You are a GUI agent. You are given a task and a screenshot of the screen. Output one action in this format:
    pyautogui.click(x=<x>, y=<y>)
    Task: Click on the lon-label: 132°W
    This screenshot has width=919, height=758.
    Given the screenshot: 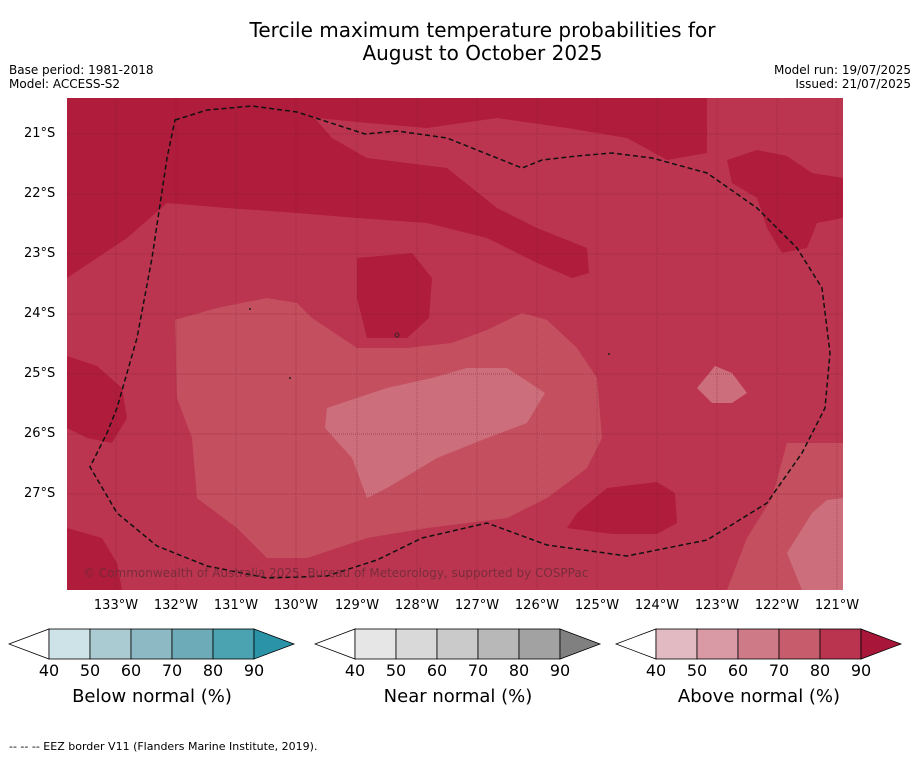 What is the action you would take?
    pyautogui.click(x=176, y=605)
    